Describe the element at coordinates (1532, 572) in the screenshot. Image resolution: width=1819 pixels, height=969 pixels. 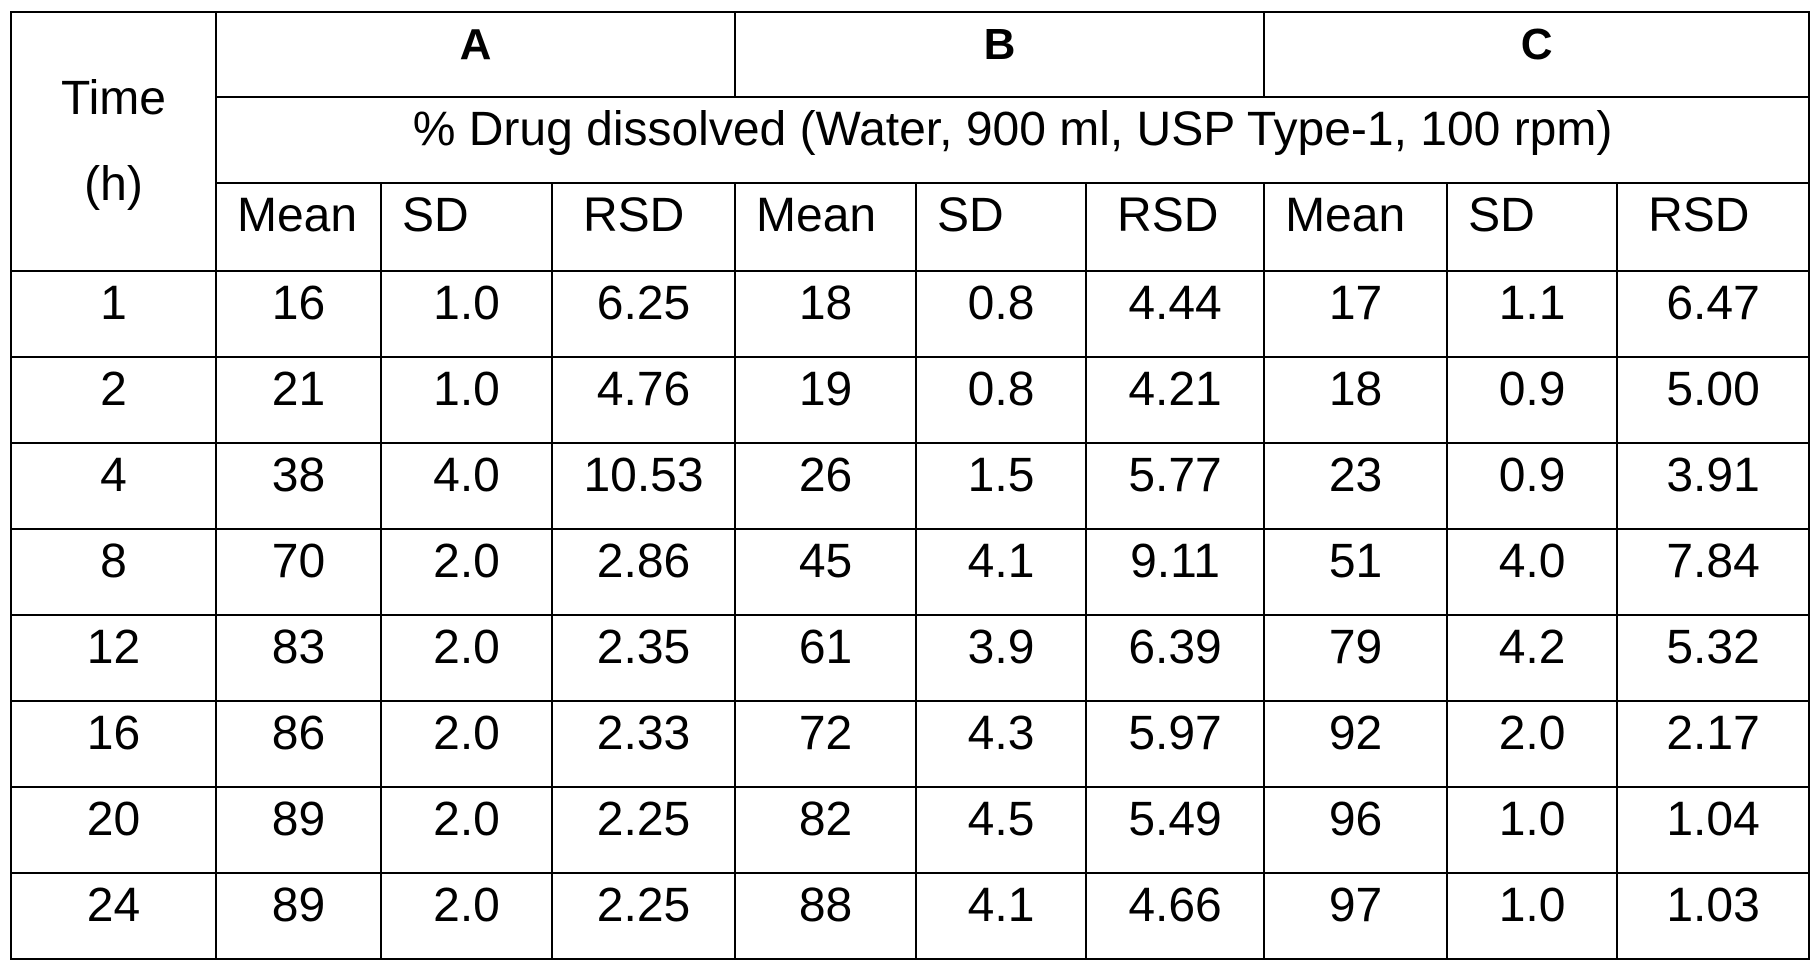
I see `cell-sd-c: 4.0` at that location.